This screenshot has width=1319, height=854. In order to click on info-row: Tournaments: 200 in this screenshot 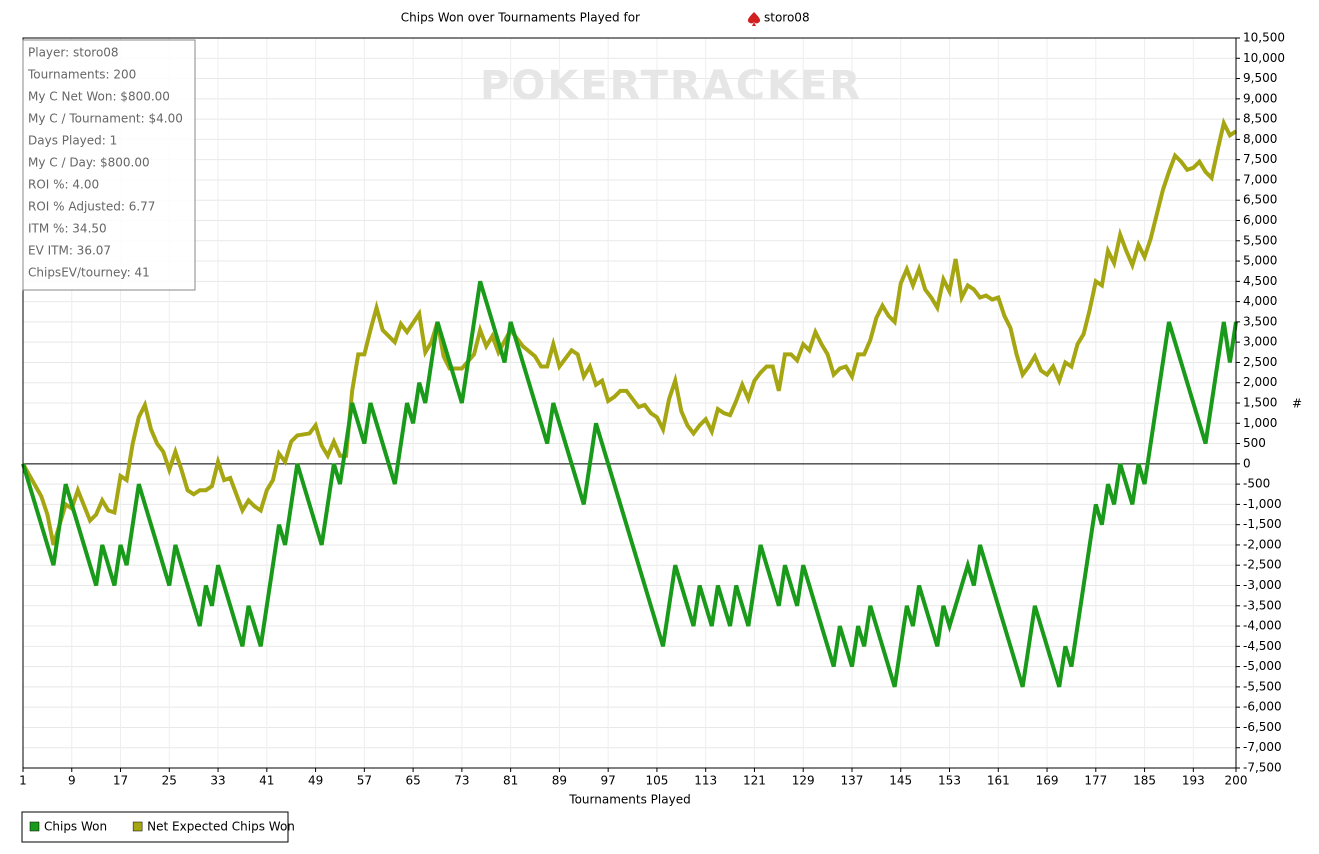, I will do `click(81, 75)`.